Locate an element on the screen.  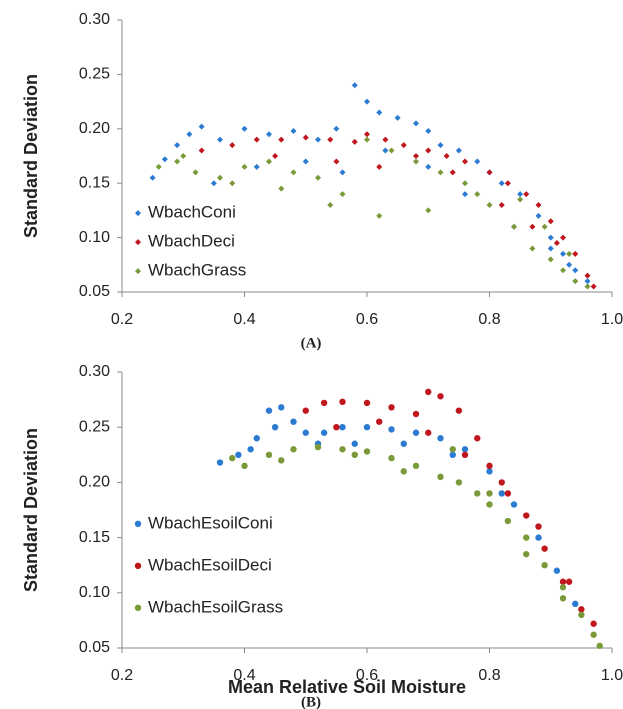
legend-label: WbachDeci is located at coordinates (191, 241).